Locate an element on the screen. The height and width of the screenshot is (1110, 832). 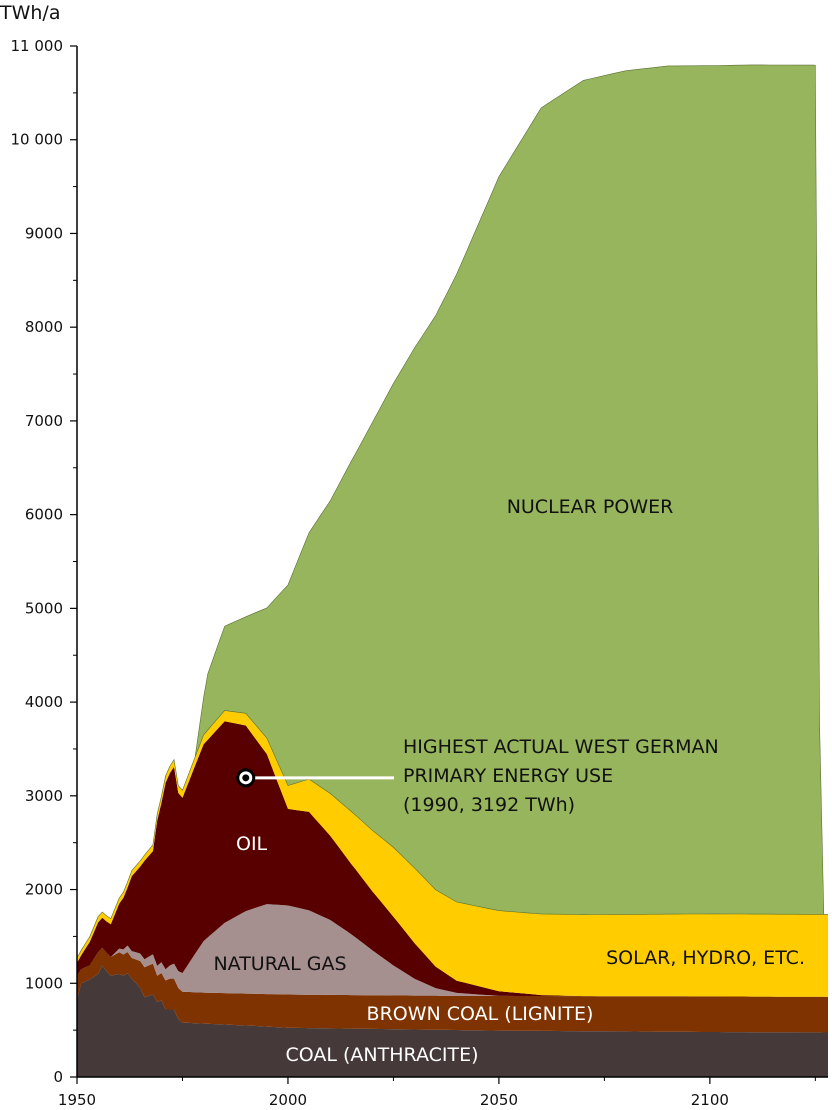
annotation-marker-dot is located at coordinates (246, 778).